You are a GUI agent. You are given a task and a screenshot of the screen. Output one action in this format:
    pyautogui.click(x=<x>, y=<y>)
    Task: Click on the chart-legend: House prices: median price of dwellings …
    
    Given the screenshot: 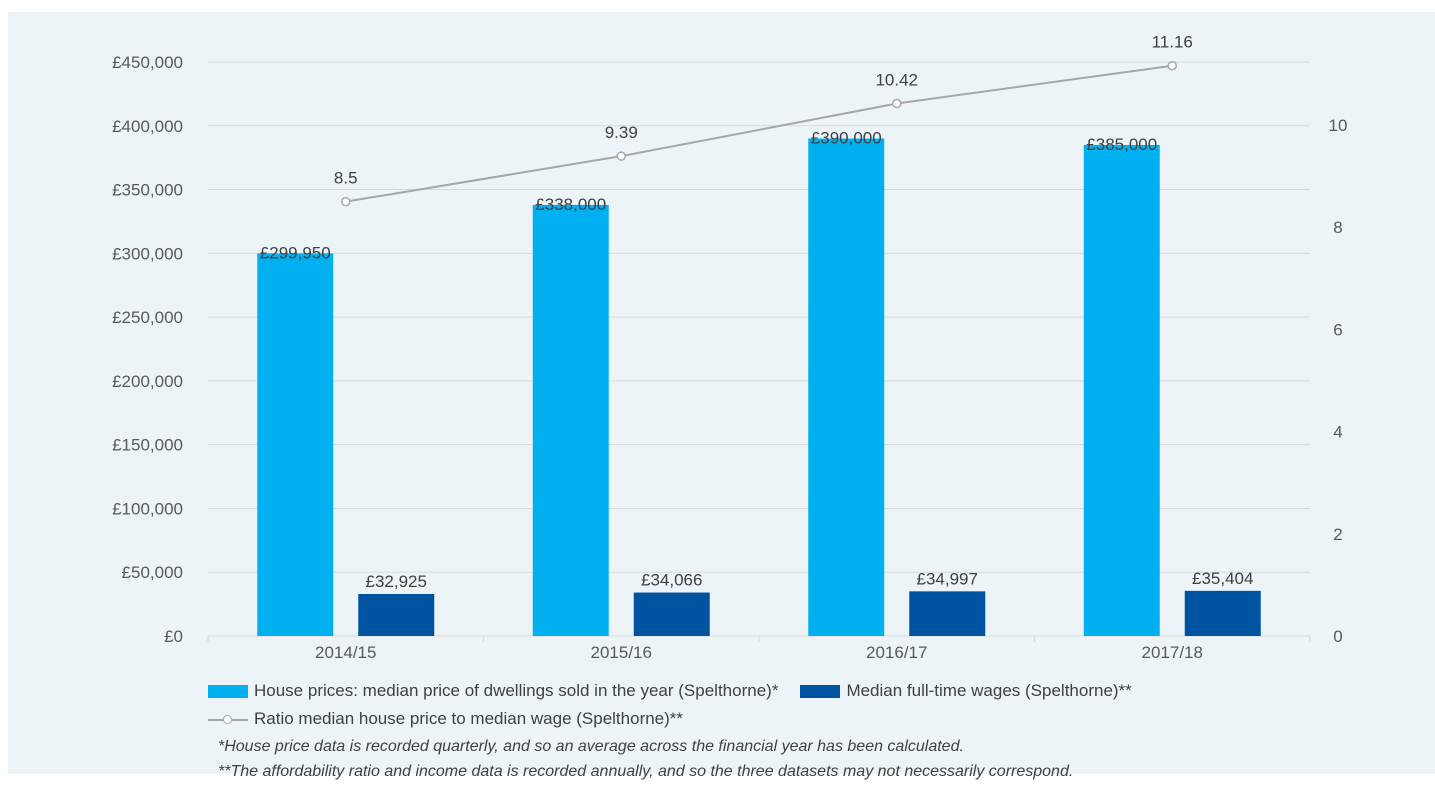 What is the action you would take?
    pyautogui.click(x=681, y=705)
    